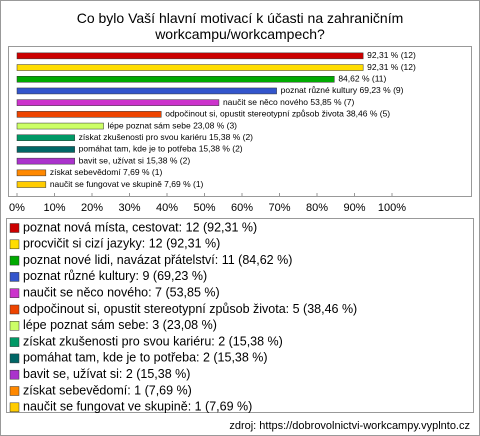 The image size is (480, 436). Describe the element at coordinates (106, 374) in the screenshot. I see `legend-label: bavit se, užívat si: 2 (15,38 %)` at that location.